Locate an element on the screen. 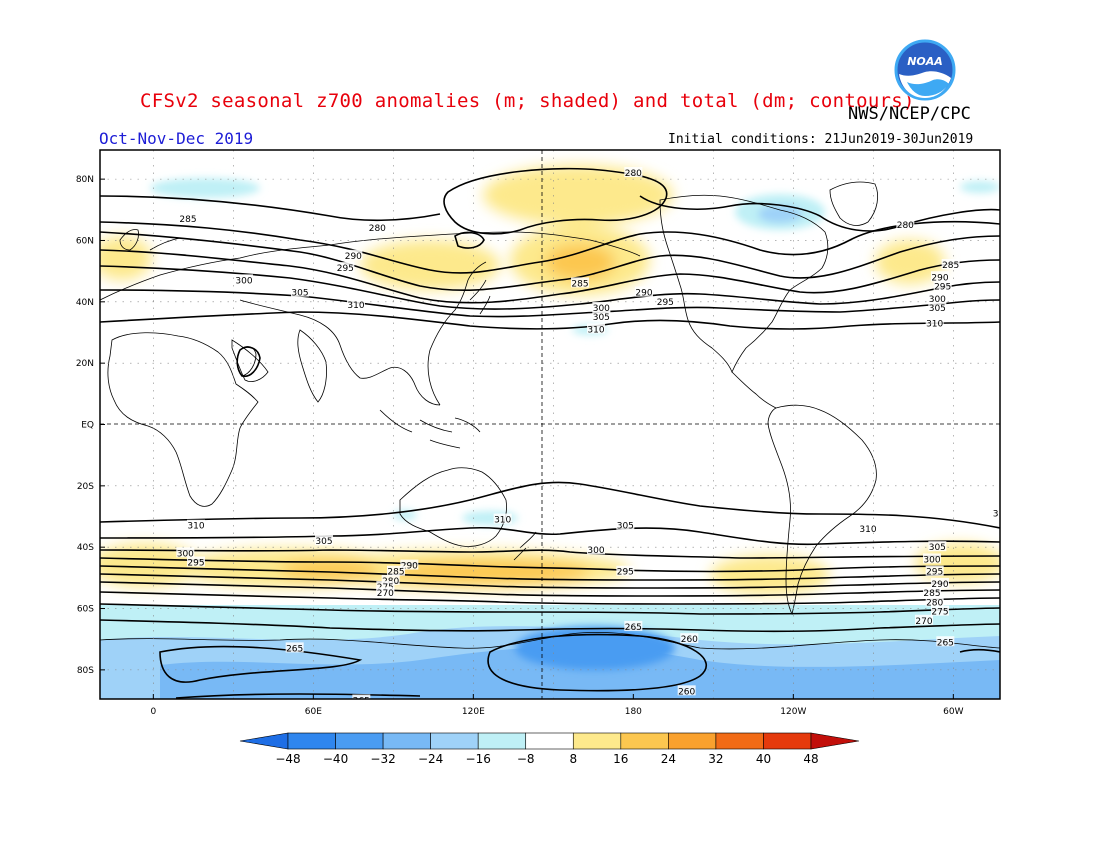  colorbar-label: 48 is located at coordinates (810, 759).